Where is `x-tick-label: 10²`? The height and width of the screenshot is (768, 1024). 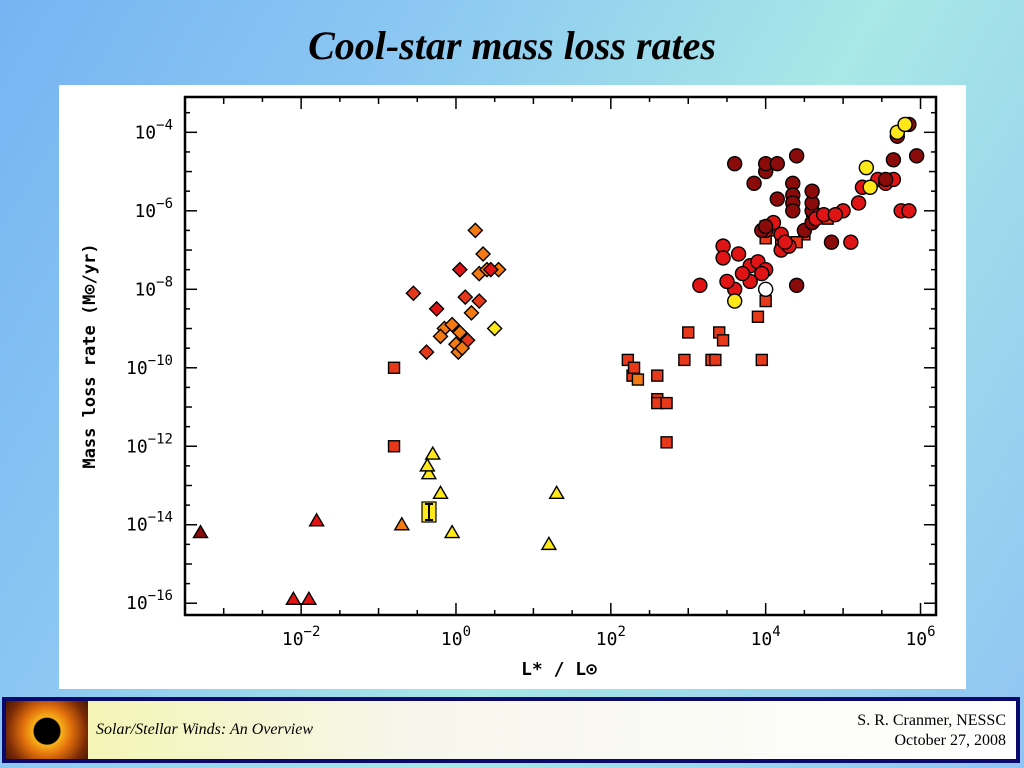 x-tick-label: 10² is located at coordinates (611, 637).